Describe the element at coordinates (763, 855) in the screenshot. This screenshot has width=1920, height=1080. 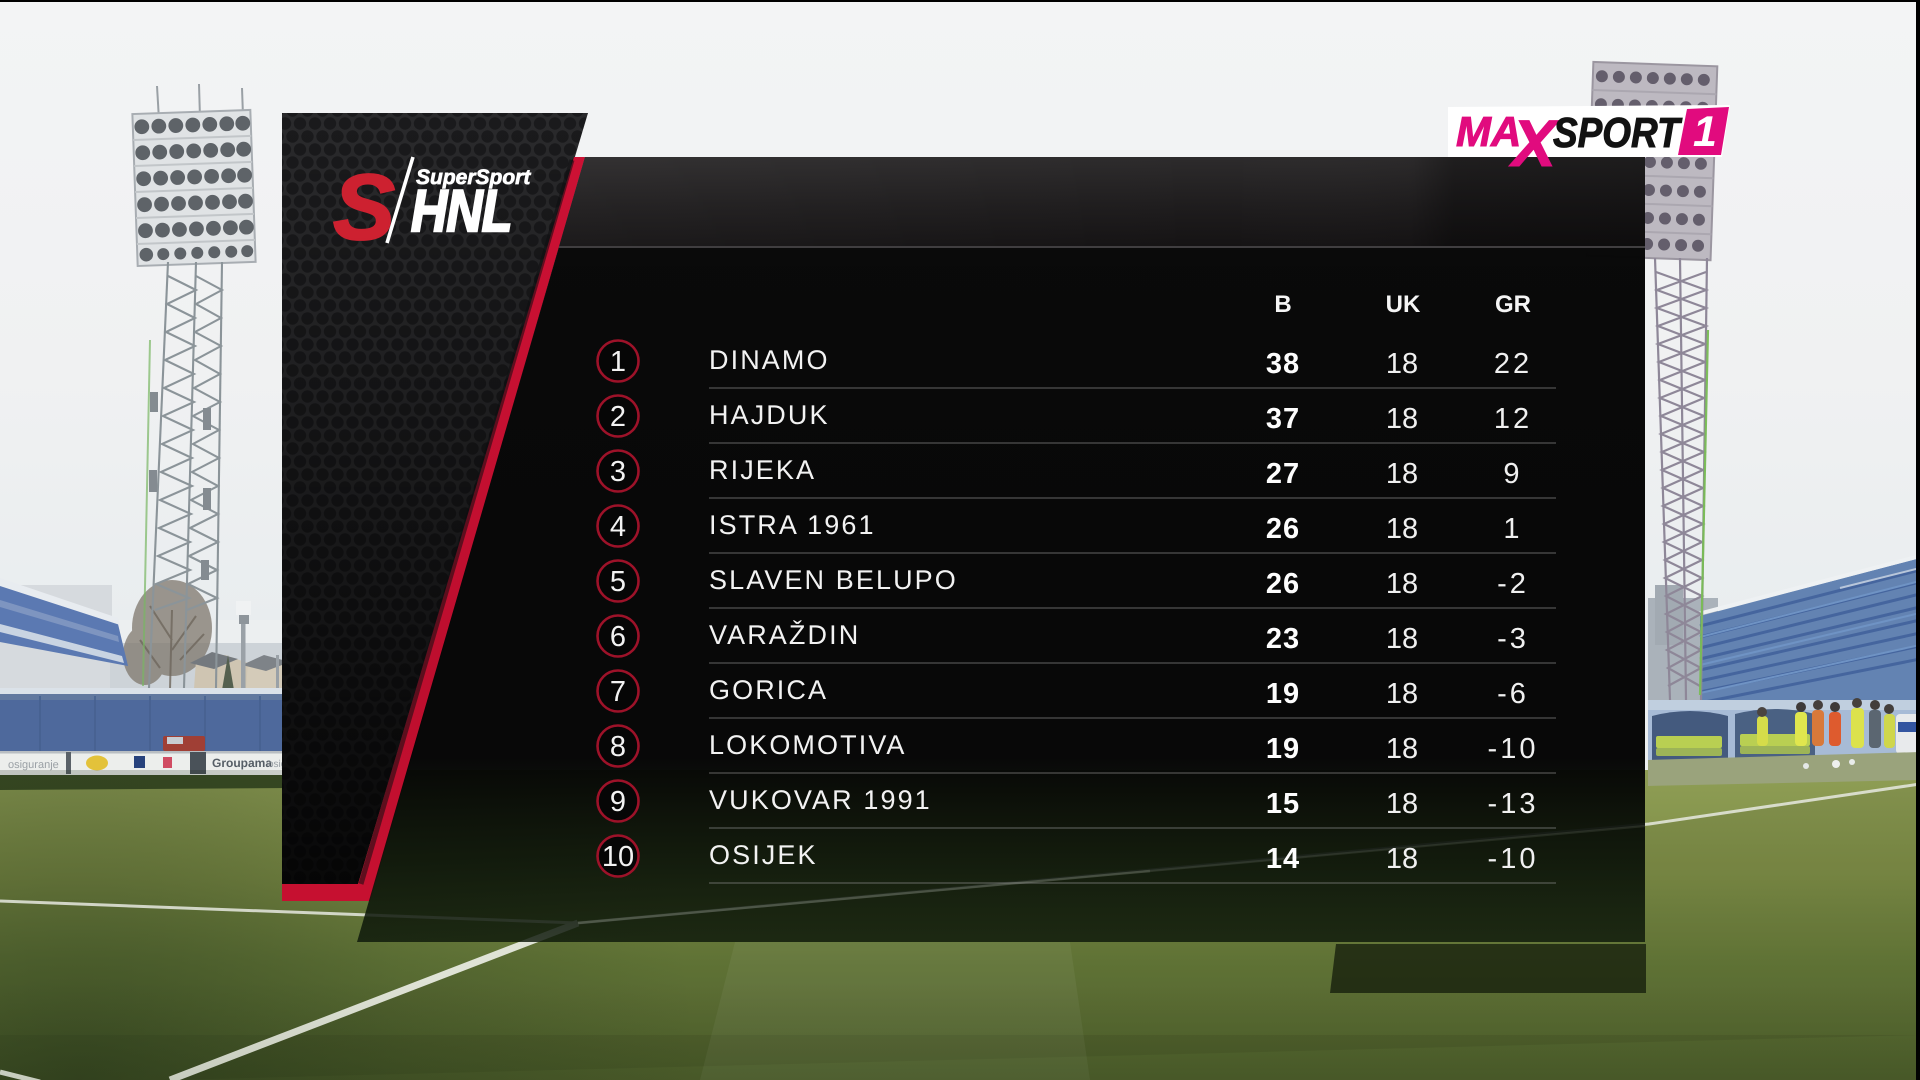
I see `svg-text: OSIJEK` at that location.